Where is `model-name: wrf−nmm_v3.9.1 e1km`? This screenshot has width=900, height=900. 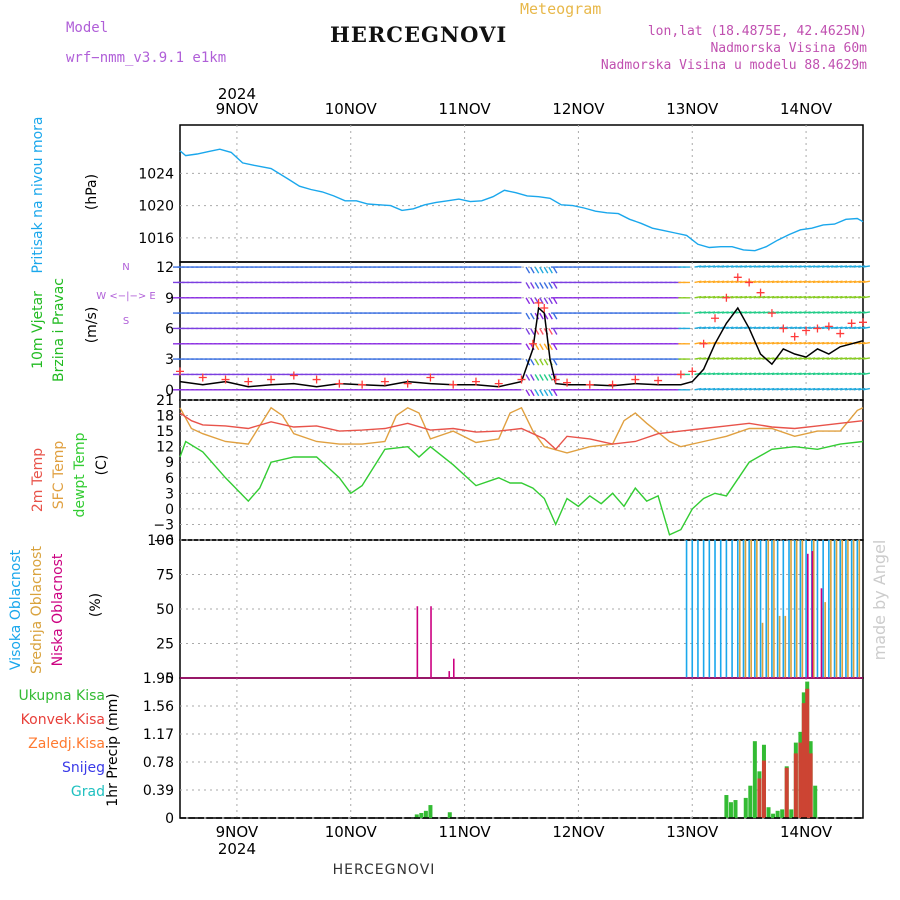 model-name: wrf−nmm_v3.9.1 e1km is located at coordinates (146, 58).